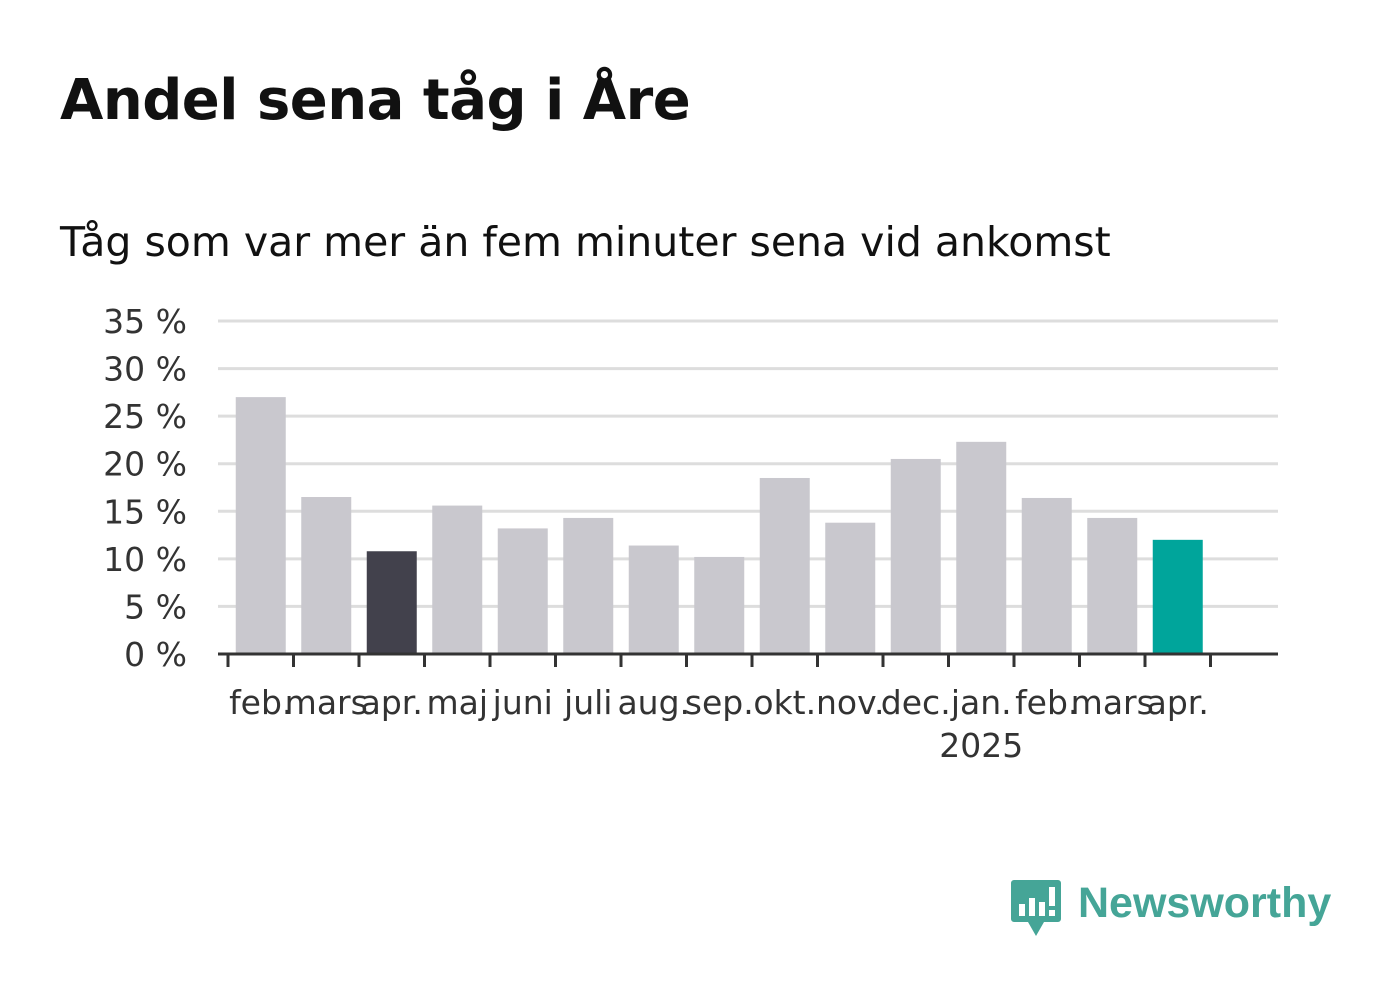 The height and width of the screenshot is (999, 1382). Describe the element at coordinates (522, 591) in the screenshot. I see `bar-juni` at that location.